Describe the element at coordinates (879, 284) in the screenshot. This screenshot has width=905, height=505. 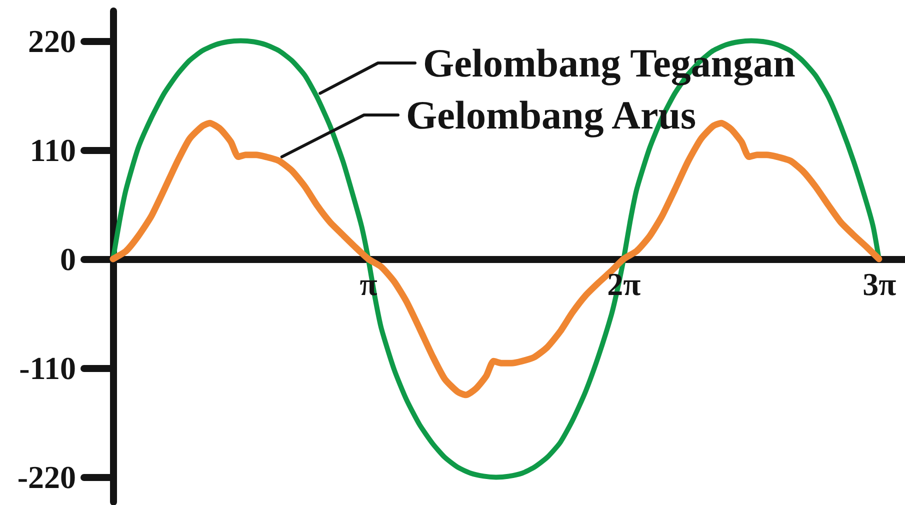
I see `x-tick-label: 3π` at that location.